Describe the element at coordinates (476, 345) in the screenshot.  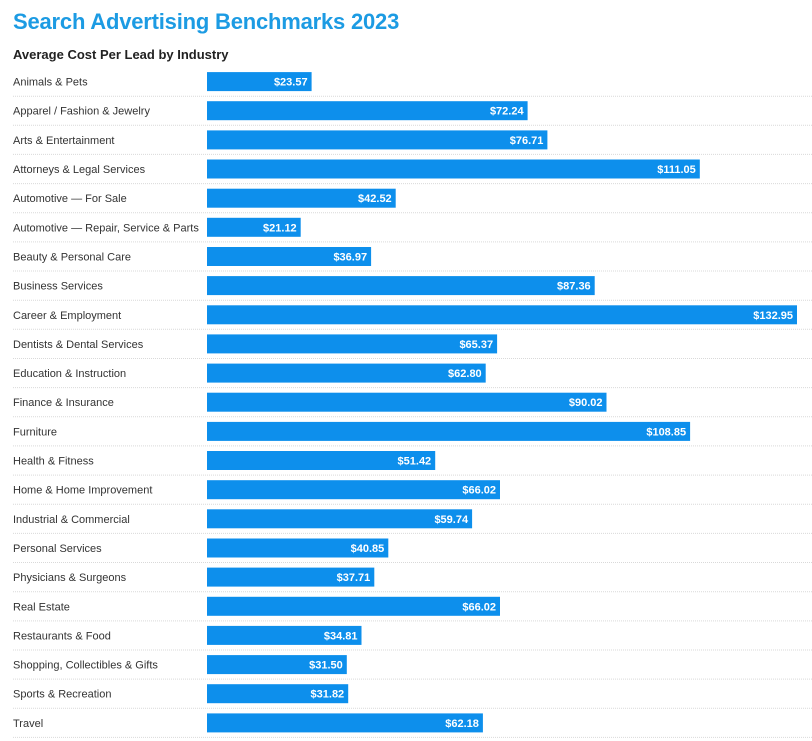
I see `bar-value-label: $65.37` at that location.